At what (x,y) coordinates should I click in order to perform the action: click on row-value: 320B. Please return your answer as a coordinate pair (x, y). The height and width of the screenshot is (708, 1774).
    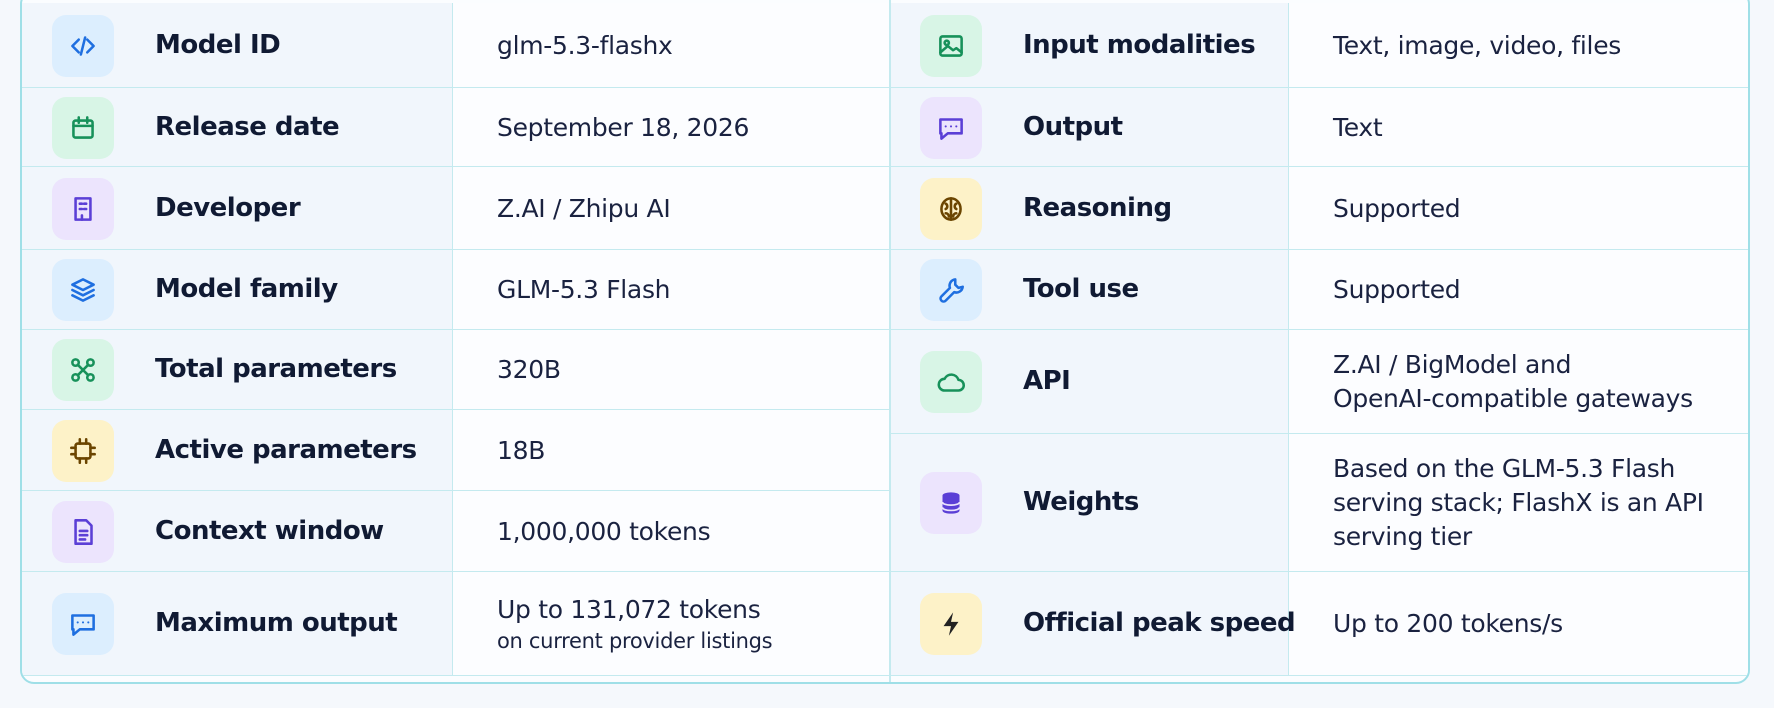
    Looking at the image, I should click on (529, 369).